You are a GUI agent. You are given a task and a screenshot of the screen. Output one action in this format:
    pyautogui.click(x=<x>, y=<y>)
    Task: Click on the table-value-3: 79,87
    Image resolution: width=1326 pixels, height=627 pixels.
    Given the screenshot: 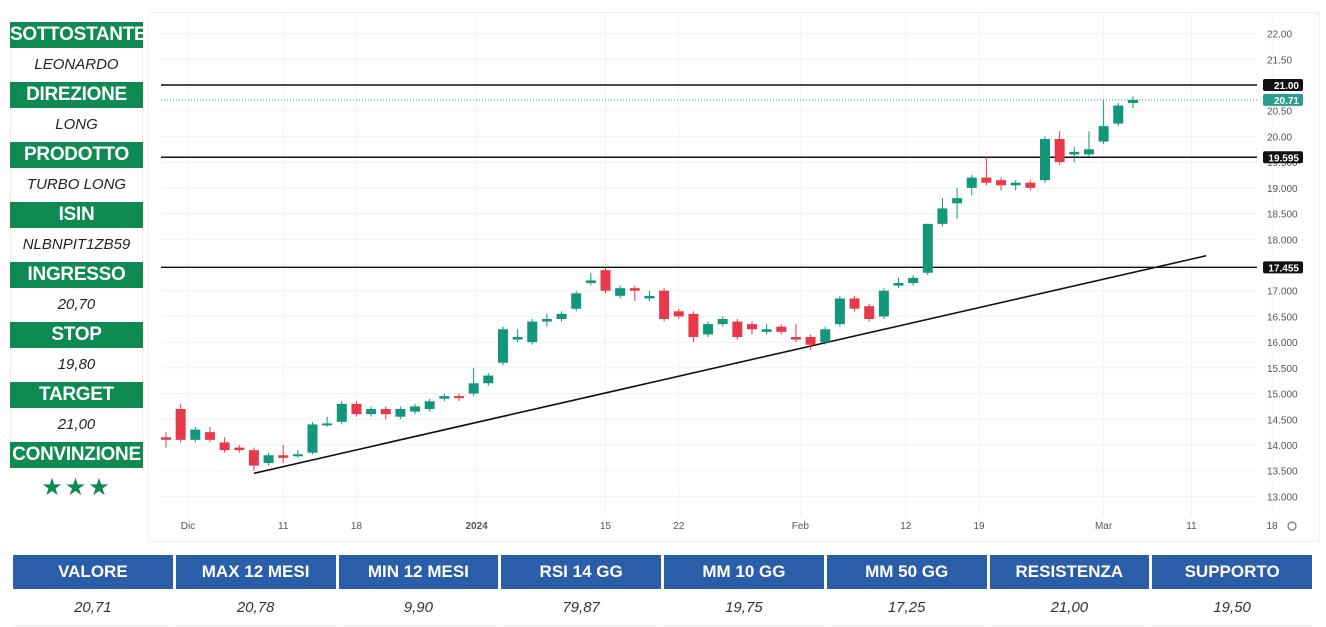 What is the action you would take?
    pyautogui.click(x=581, y=607)
    